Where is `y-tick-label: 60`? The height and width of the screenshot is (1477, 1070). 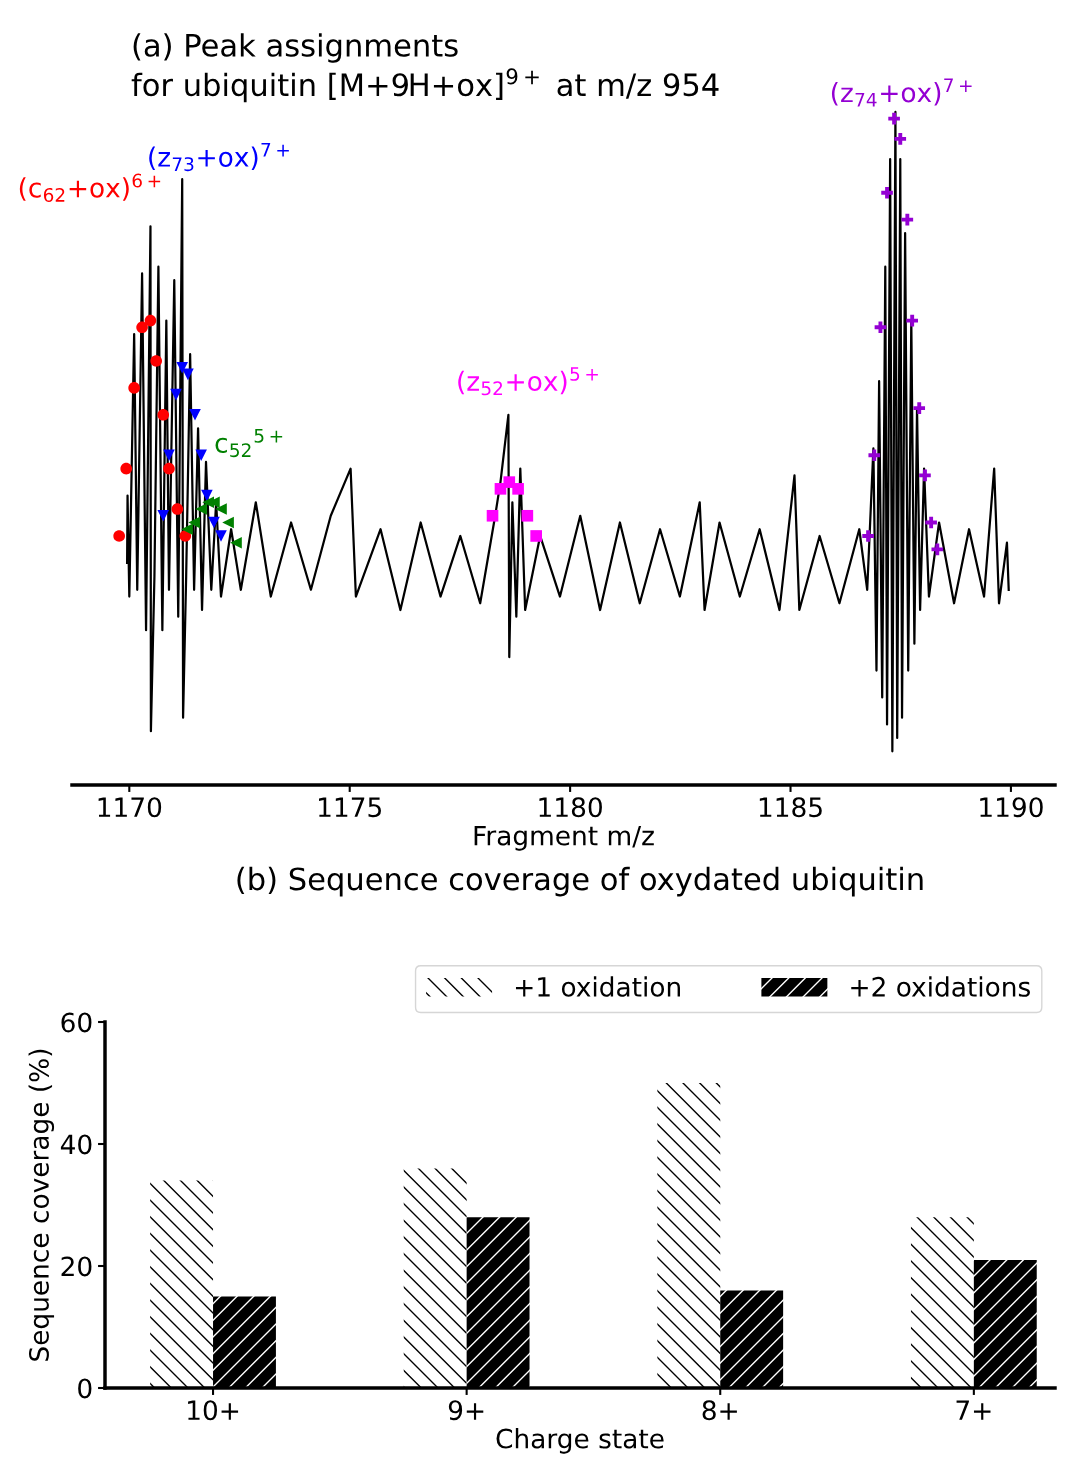 y-tick-label: 60 is located at coordinates (76, 1022).